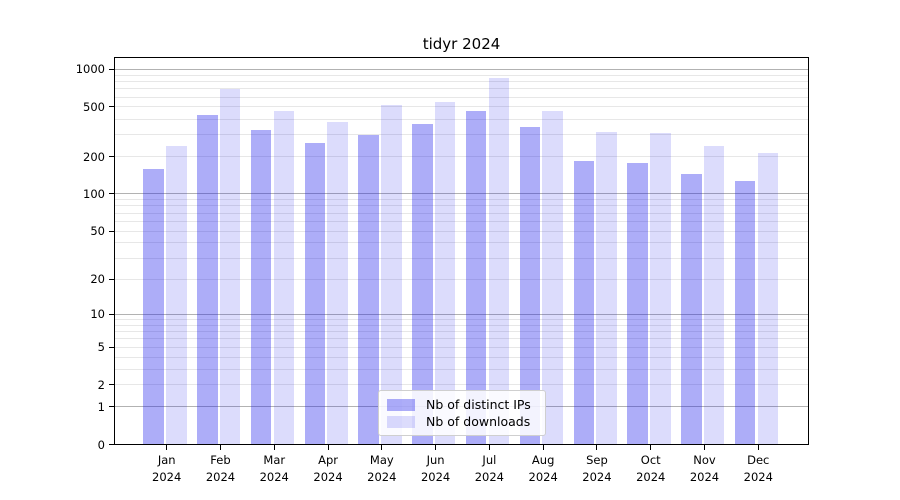 This screenshot has height=500, width=900. I want to click on x-tick-label-jun: Jun 2024, so click(436, 468).